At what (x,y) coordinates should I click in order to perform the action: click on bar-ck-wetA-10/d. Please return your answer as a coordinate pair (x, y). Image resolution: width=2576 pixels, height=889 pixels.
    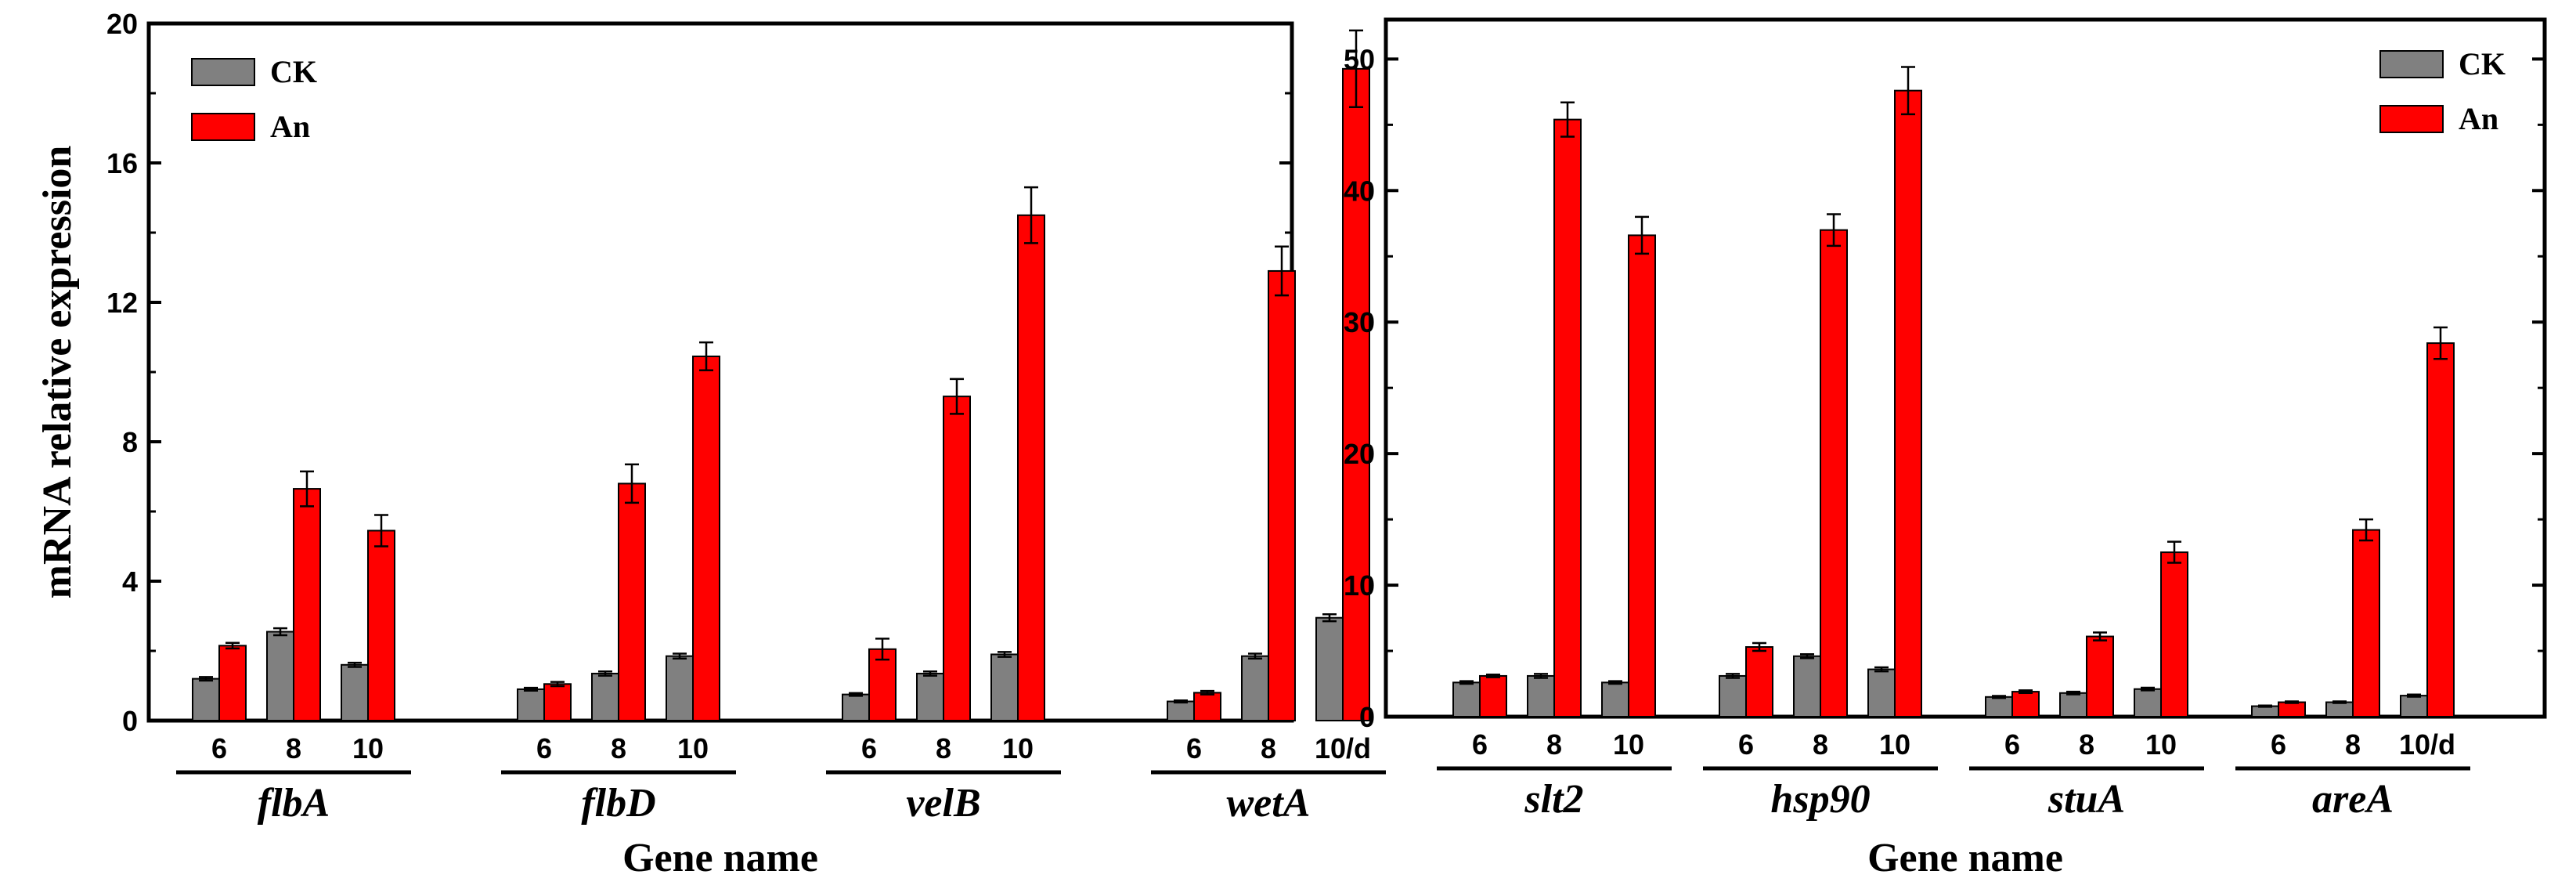
    Looking at the image, I should click on (1329, 668).